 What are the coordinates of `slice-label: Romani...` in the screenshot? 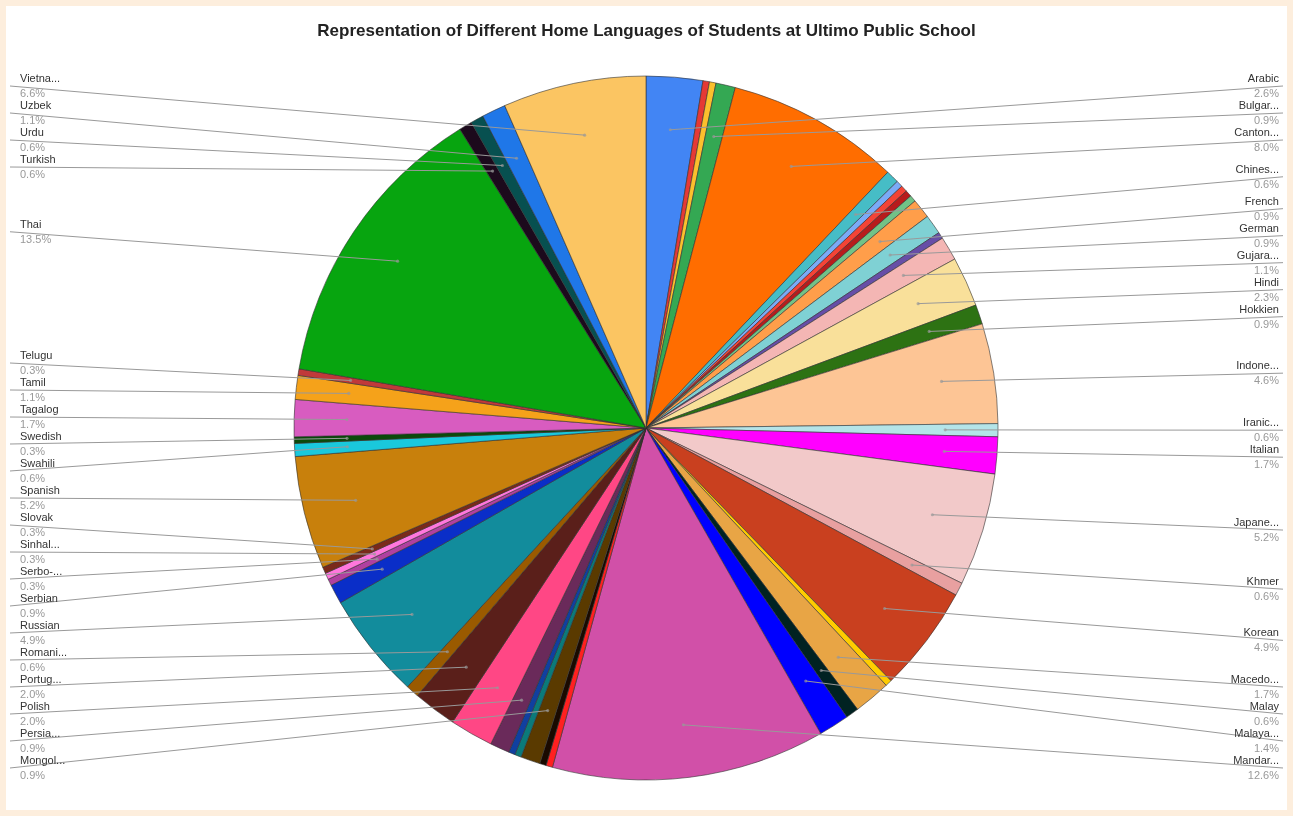 It's located at (44, 652).